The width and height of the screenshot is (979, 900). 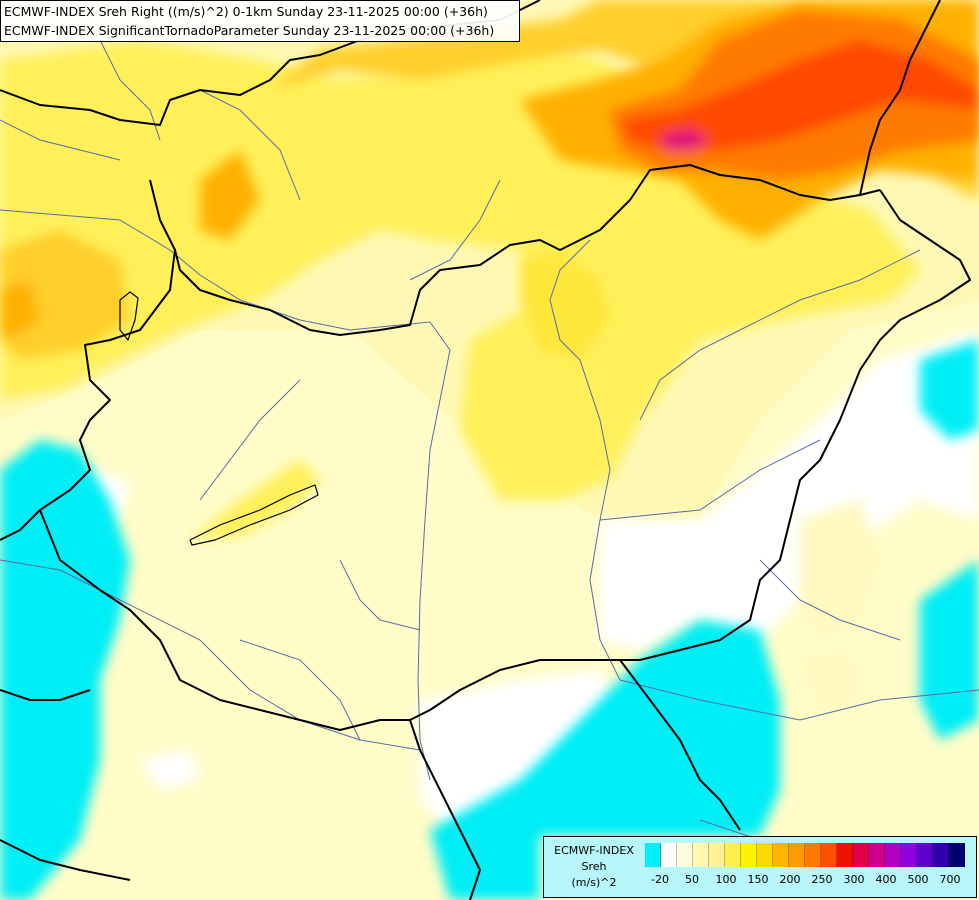 What do you see at coordinates (594, 850) in the screenshot?
I see `legend-title-source: ECMWF-INDEX` at bounding box center [594, 850].